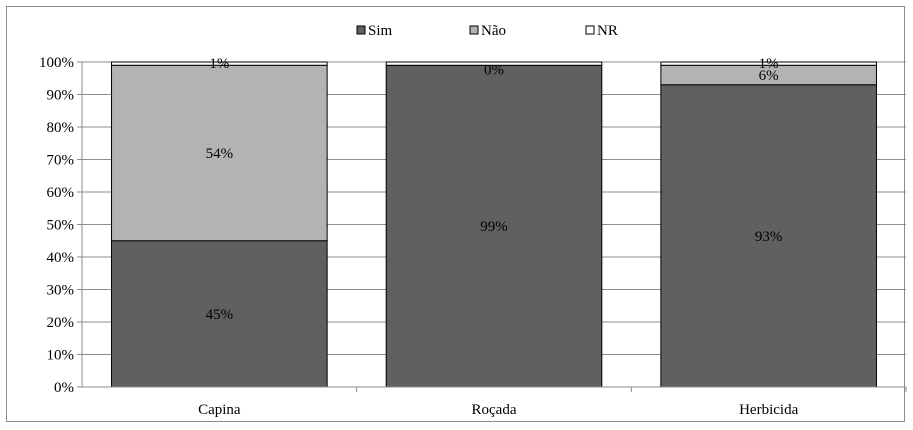 Image resolution: width=913 pixels, height=430 pixels. I want to click on legend-label-sim: Sim, so click(380, 31).